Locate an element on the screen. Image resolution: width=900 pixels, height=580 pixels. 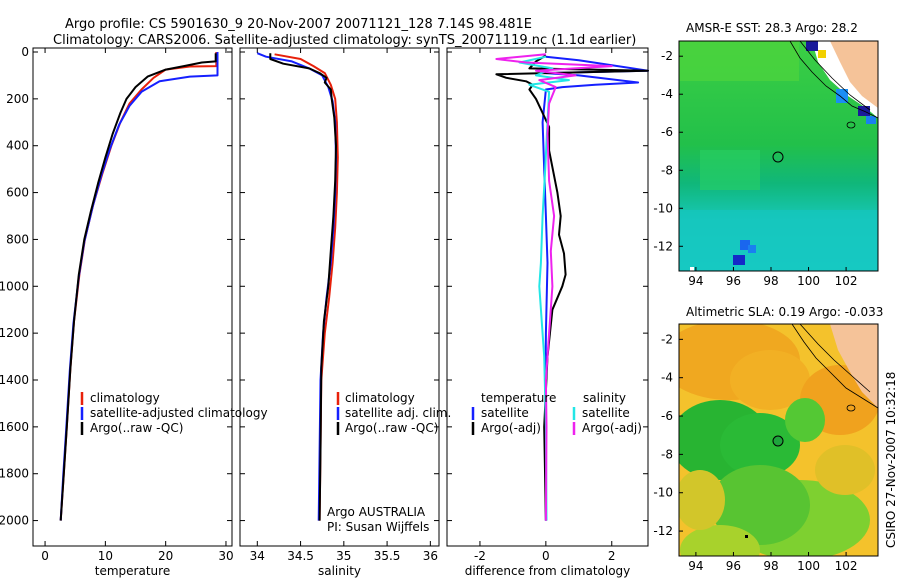
x-tick-label: 20 is located at coordinates (165, 556).